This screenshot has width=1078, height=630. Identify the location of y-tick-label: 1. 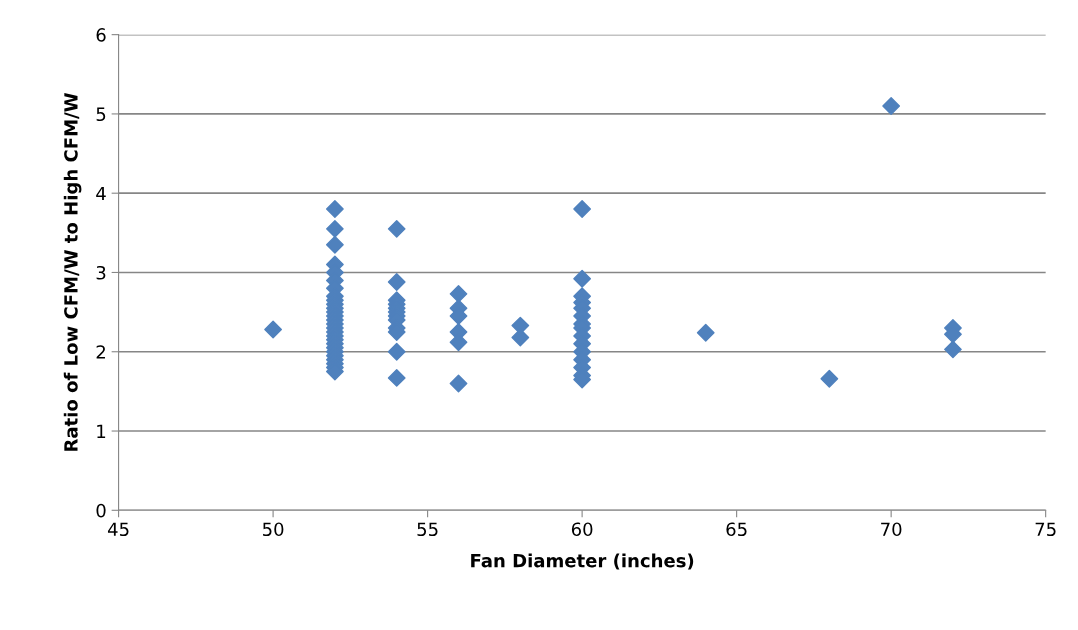
(101, 431).